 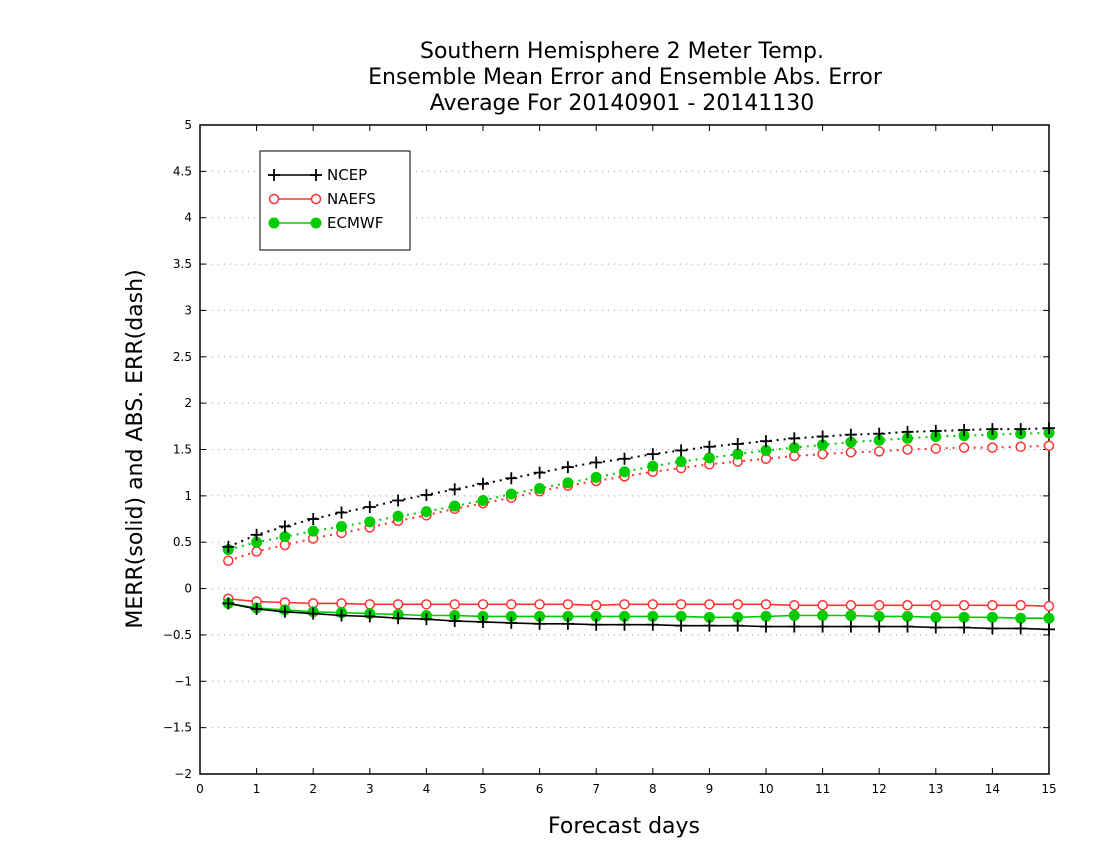 What do you see at coordinates (182, 357) in the screenshot?
I see `y-tick-label: 2.5` at bounding box center [182, 357].